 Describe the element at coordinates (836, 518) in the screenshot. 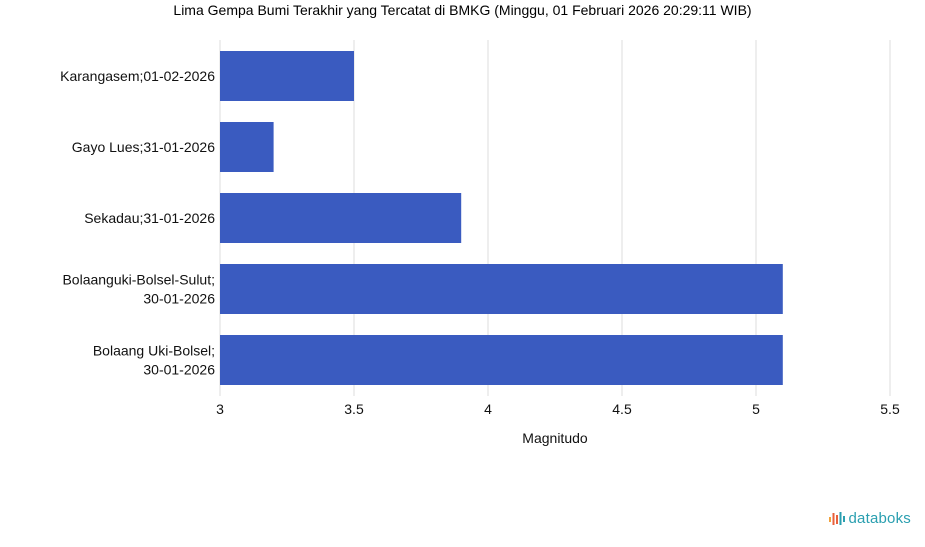

I see `databoks-logo-icon` at that location.